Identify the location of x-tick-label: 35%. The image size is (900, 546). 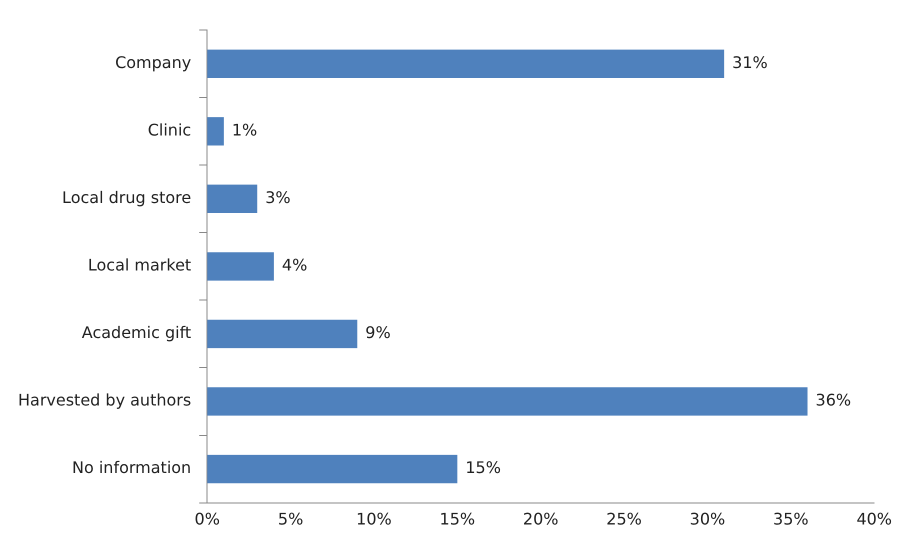
(791, 519).